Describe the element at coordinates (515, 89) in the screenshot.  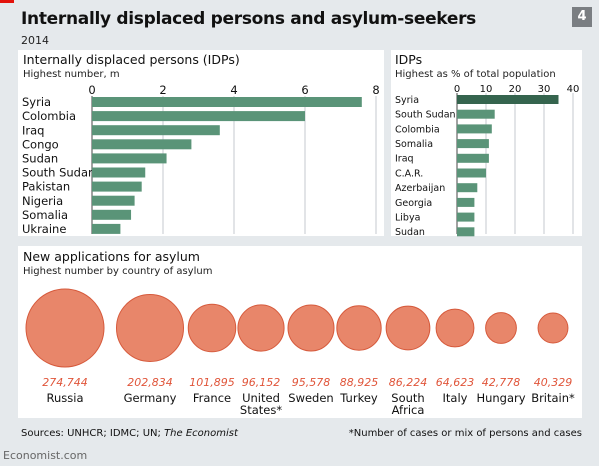
I see `pct-tick-label: 20` at that location.